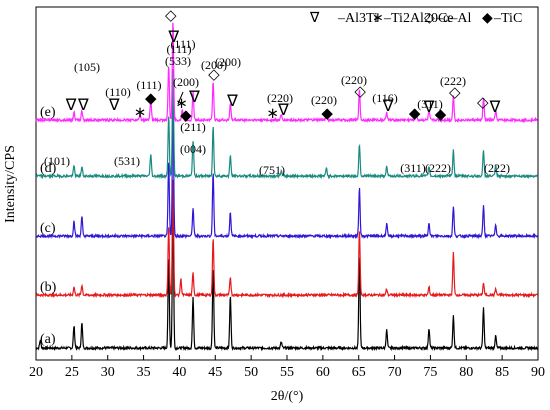 This screenshot has height=410, width=550. I want to click on peak-annotation: (116), so click(385, 98).